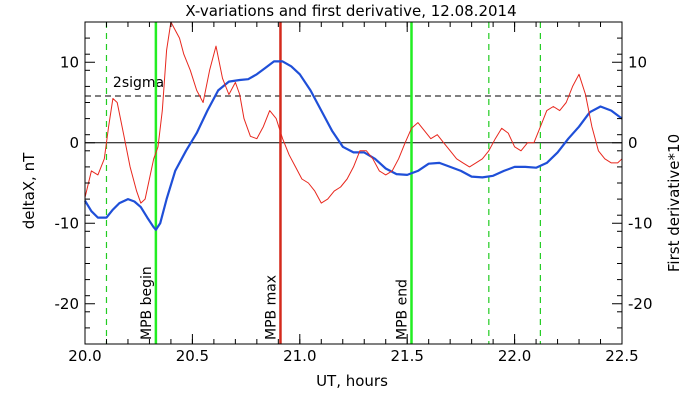 This screenshot has width=700, height=400. What do you see at coordinates (271, 307) in the screenshot?
I see `vline-label-2: MPB max` at bounding box center [271, 307].